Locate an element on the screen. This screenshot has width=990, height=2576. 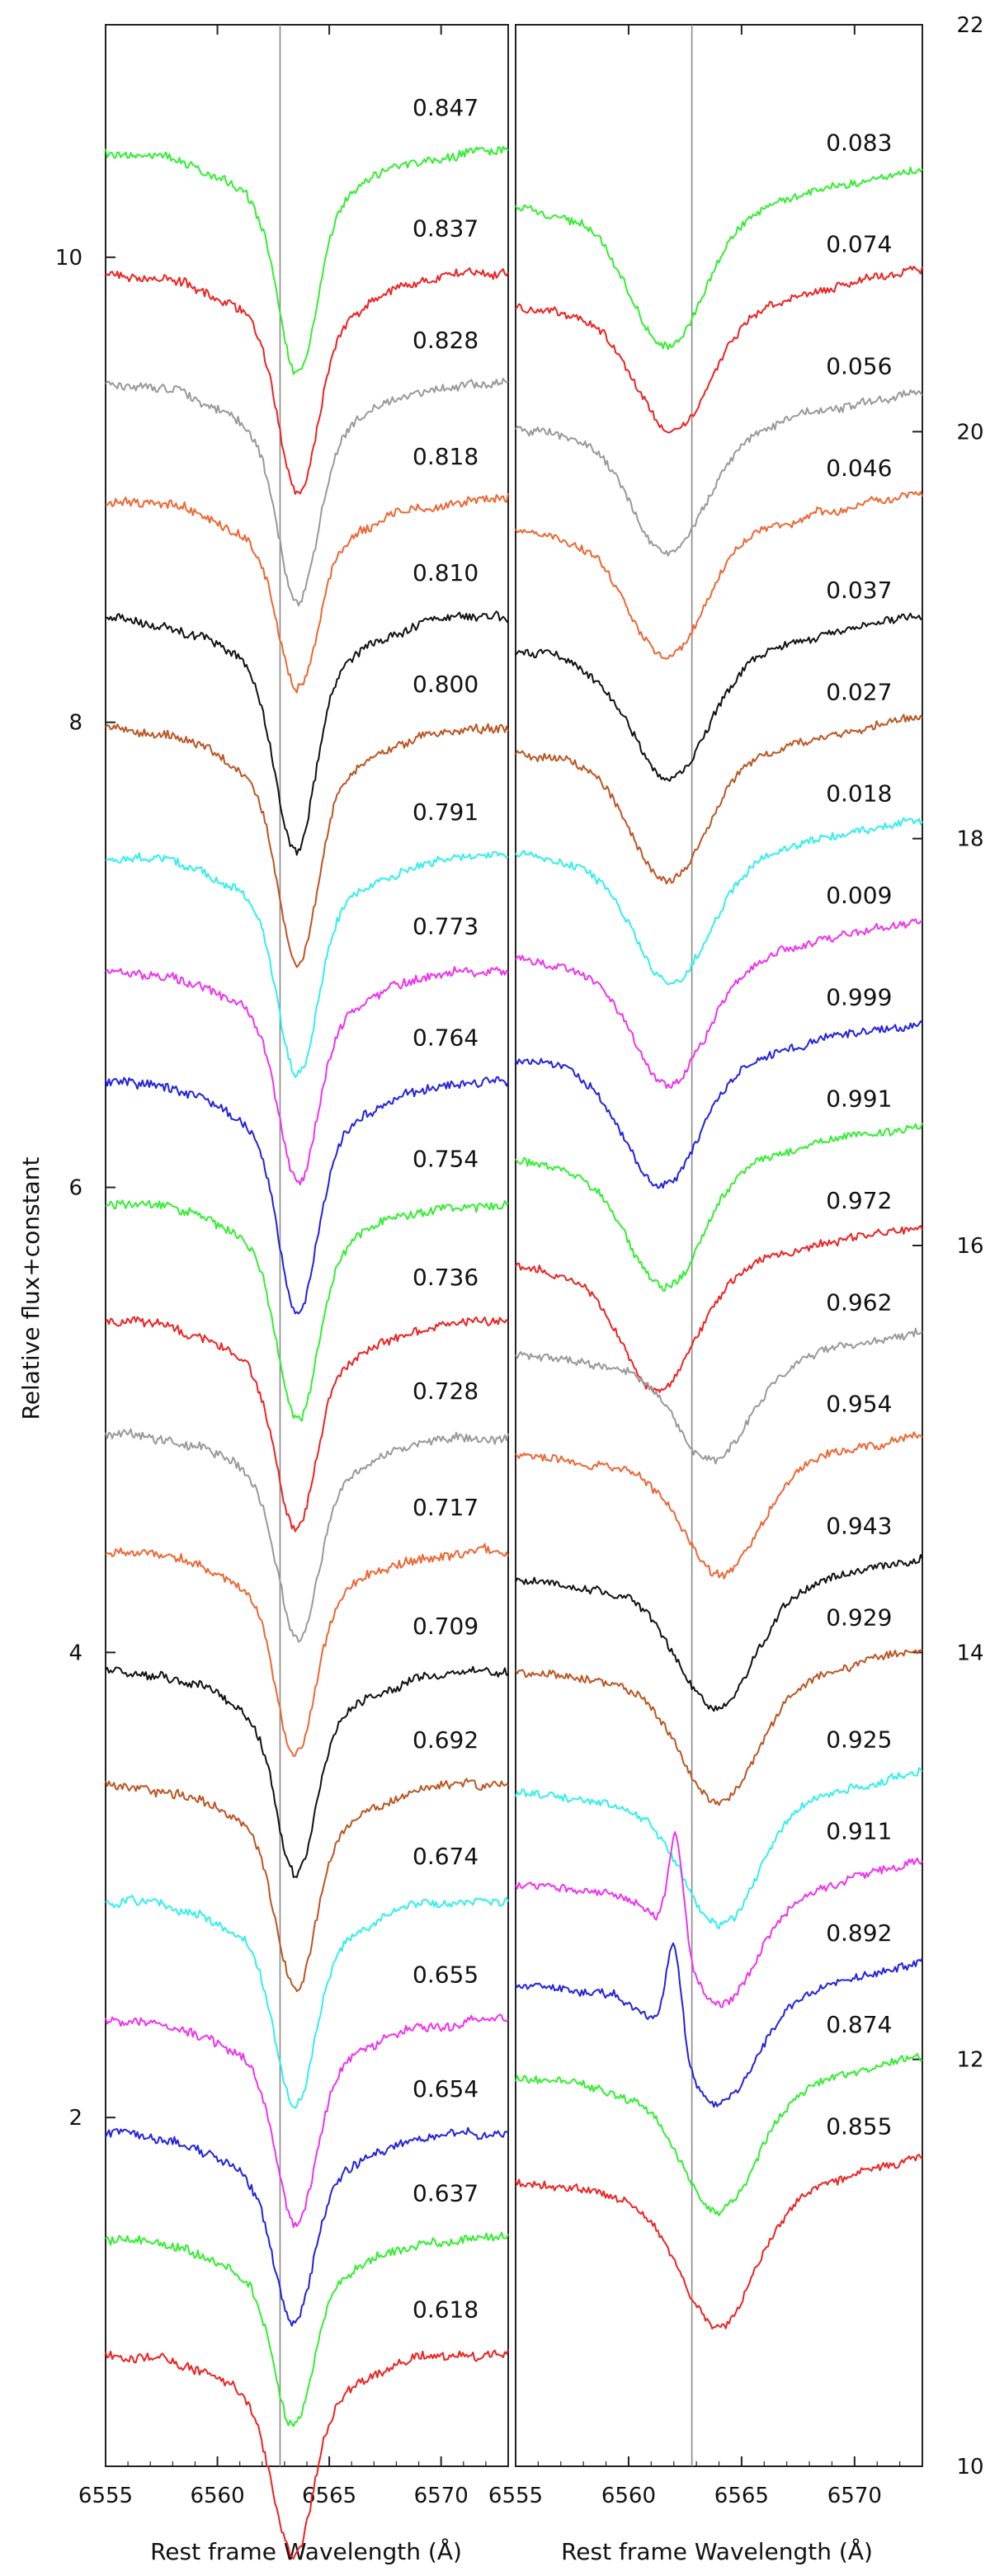
phase-label: 0.972 is located at coordinates (859, 1200).